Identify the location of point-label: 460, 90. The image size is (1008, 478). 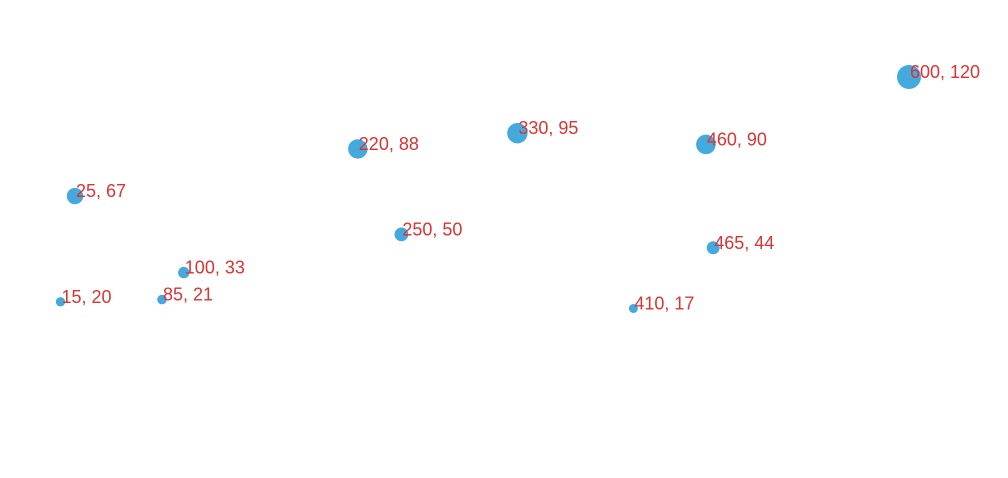
(737, 139).